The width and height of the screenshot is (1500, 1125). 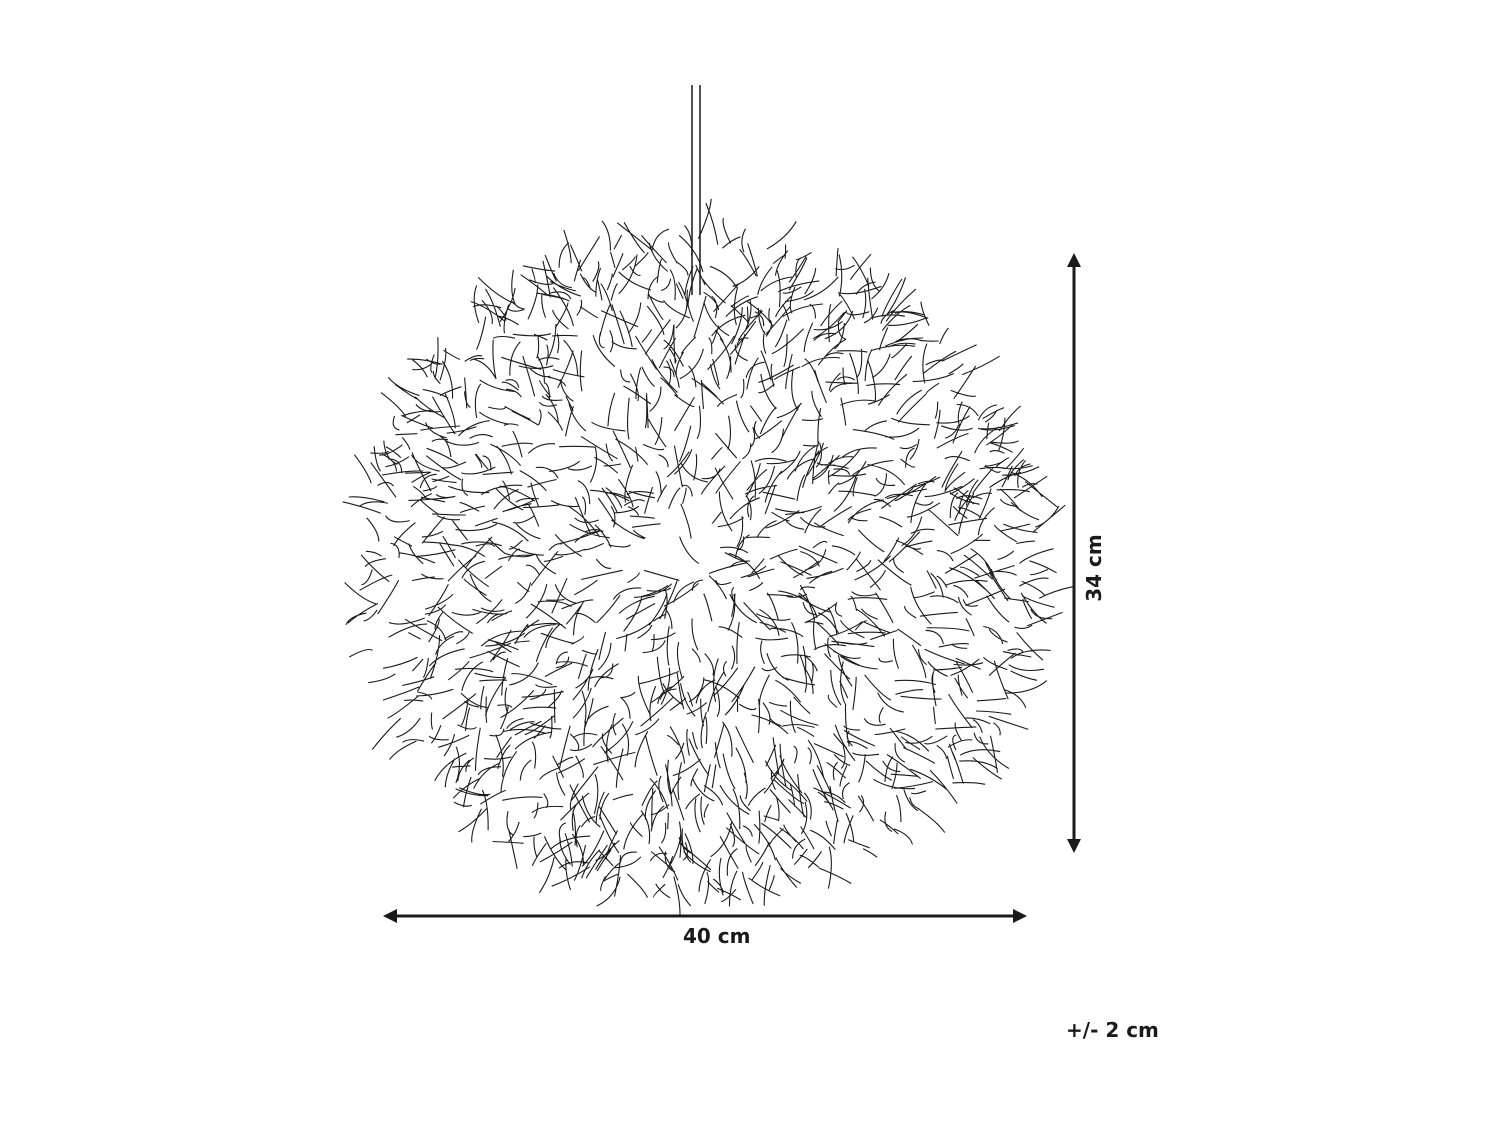 What do you see at coordinates (717, 936) in the screenshot?
I see `width-label: 40 cm` at bounding box center [717, 936].